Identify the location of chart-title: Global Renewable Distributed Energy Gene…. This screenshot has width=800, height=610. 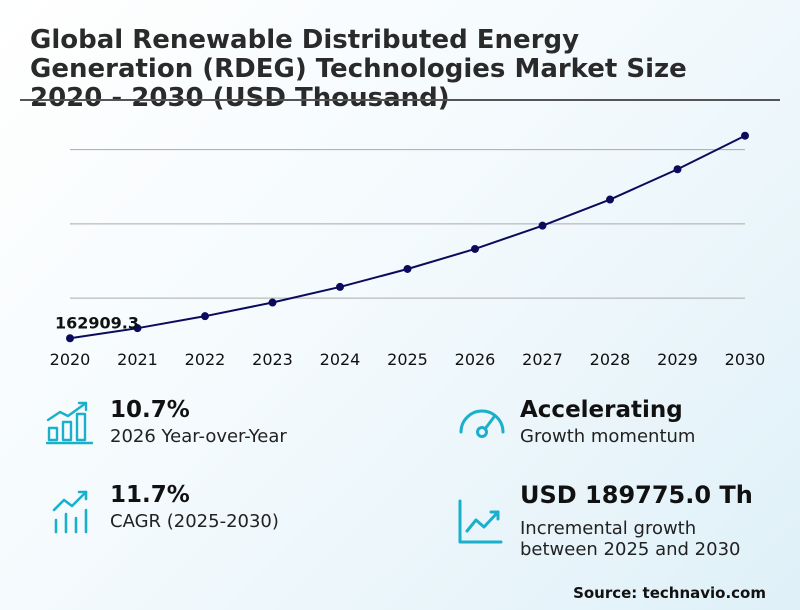
(358, 69).